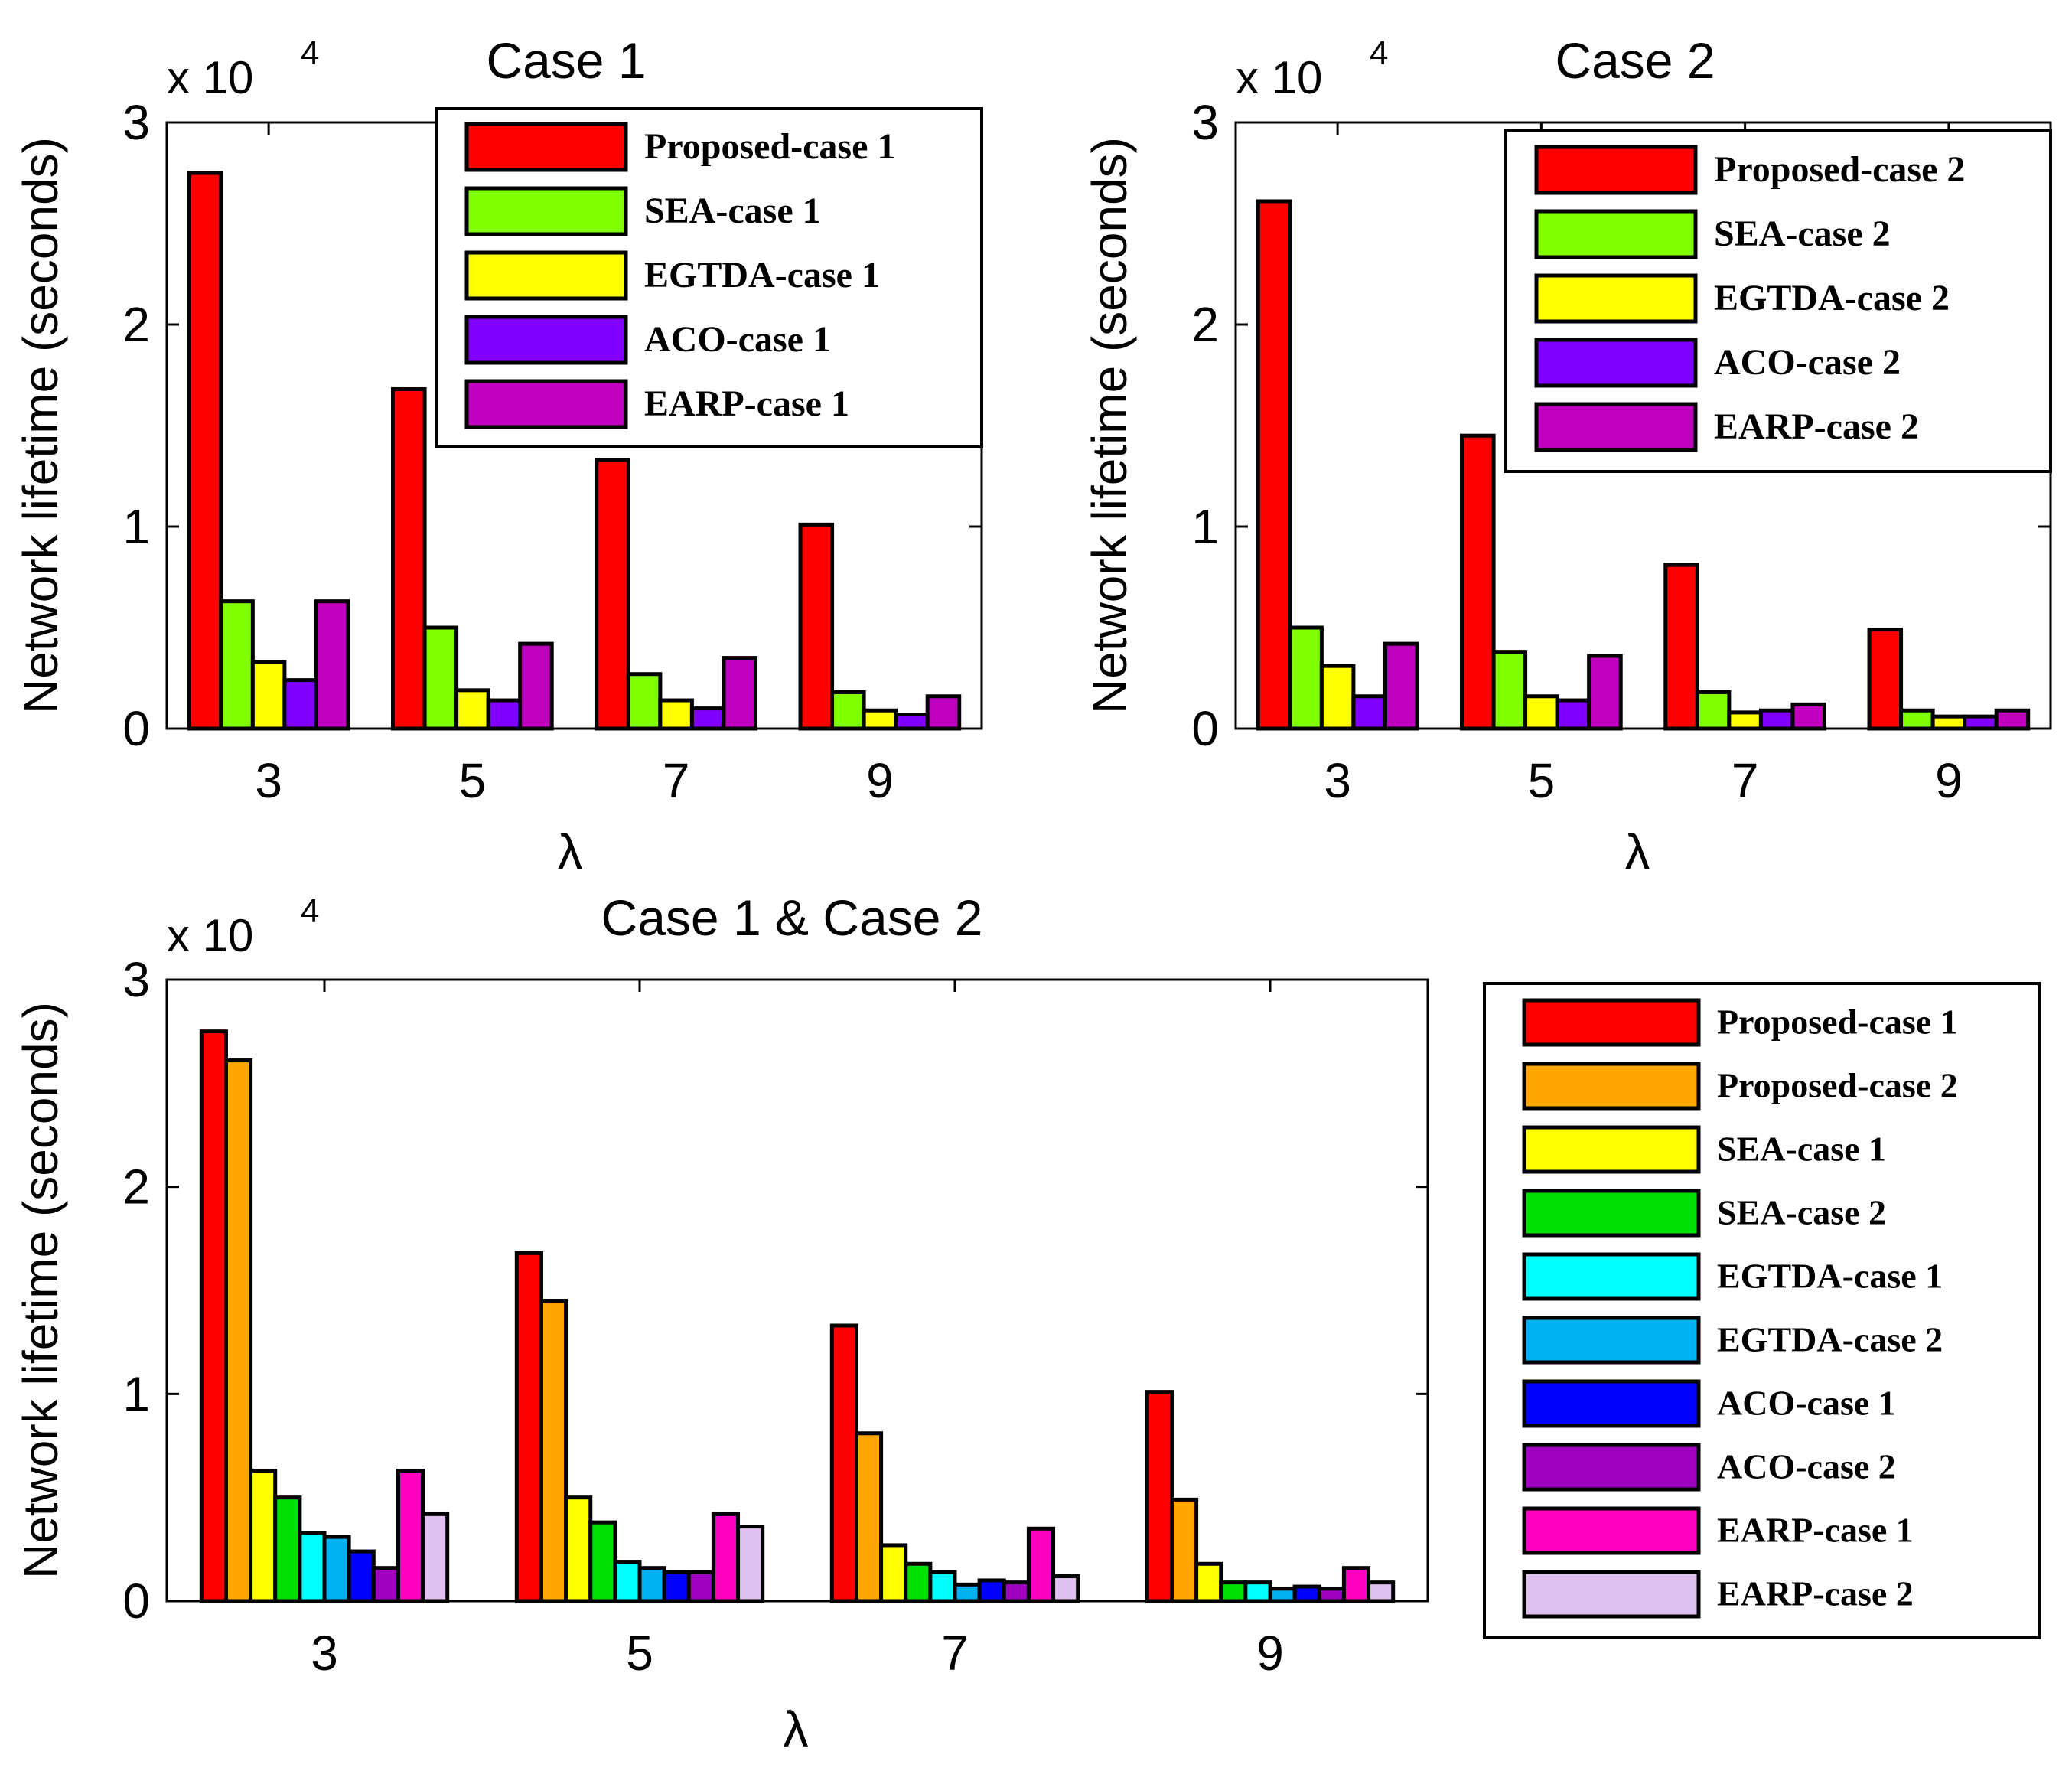 Image resolution: width=2072 pixels, height=1771 pixels. What do you see at coordinates (639, 1653) in the screenshot?
I see `x-tick-label: 5` at bounding box center [639, 1653].